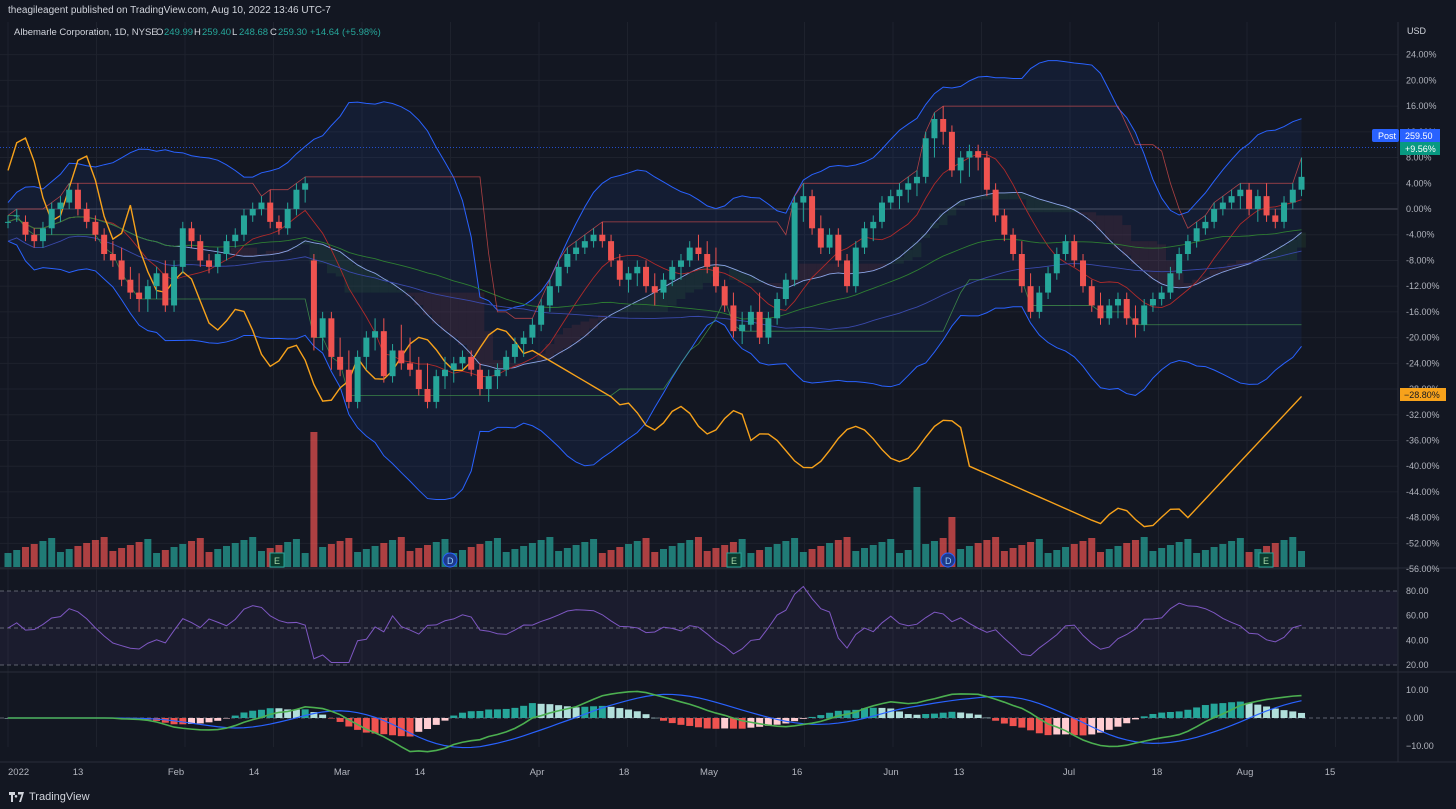 Image resolution: width=1456 pixels, height=809 pixels. I want to click on time-tick: Jul, so click(1069, 772).